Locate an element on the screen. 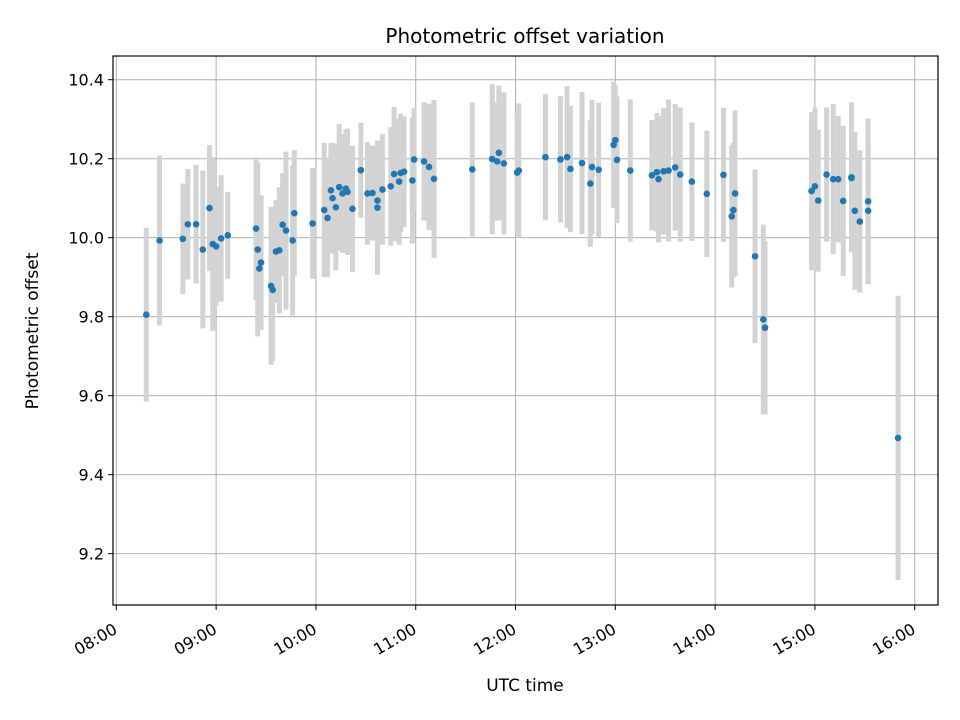  y-axis: 9.2 9.4 9.6 9.8 10.0 10.2 10.4 is located at coordinates (90, 317).